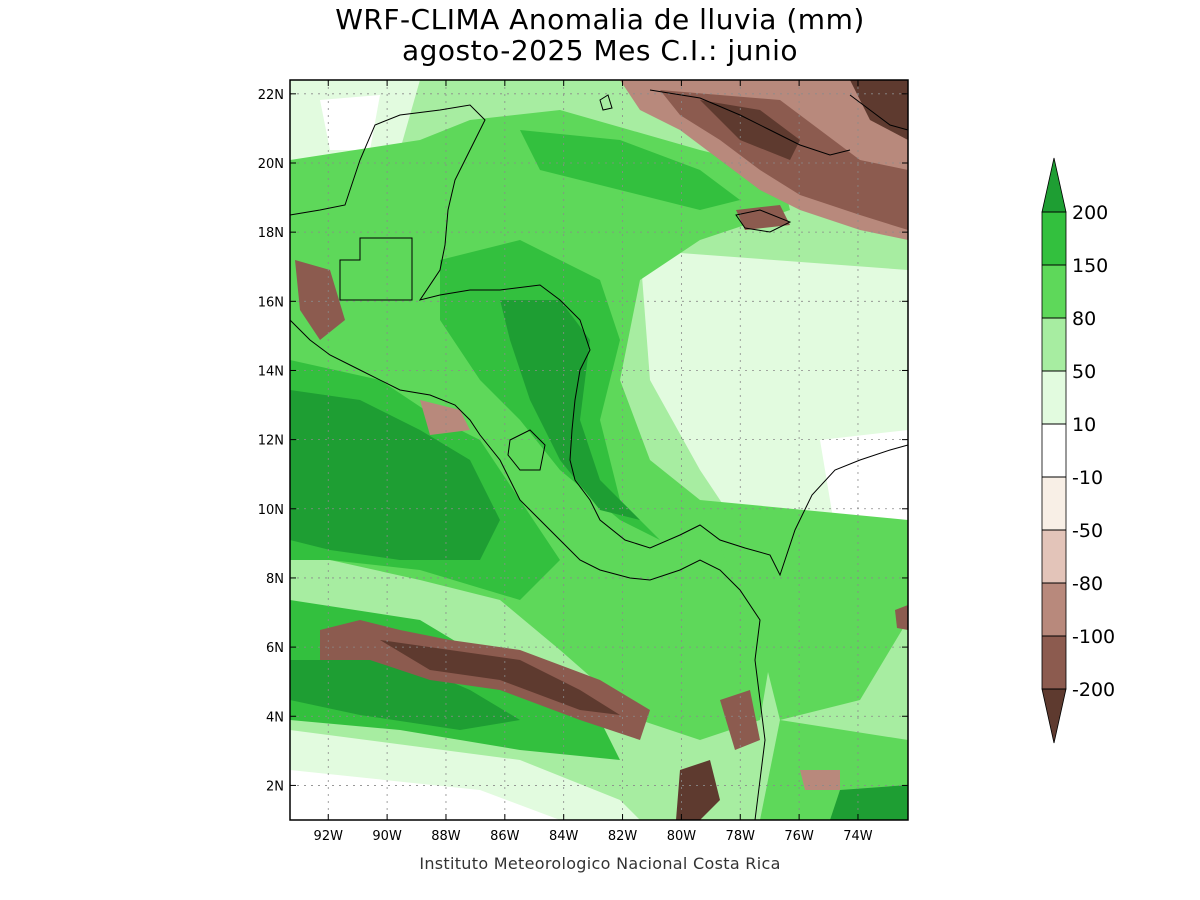 Image resolution: width=1200 pixels, height=900 pixels. Describe the element at coordinates (275, 648) in the screenshot. I see `y-tick-label: 6N` at that location.